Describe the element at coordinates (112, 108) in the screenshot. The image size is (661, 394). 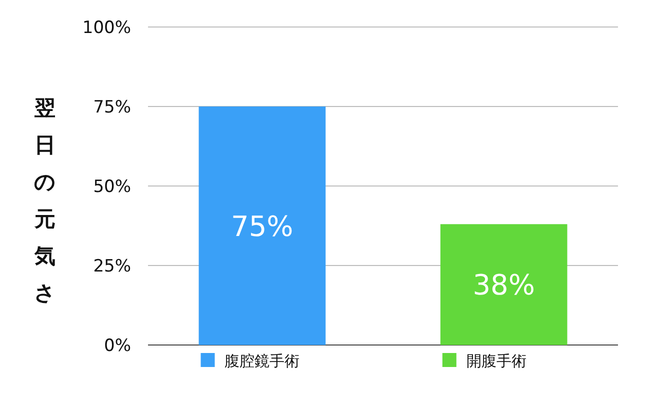
I see `y-tick-label: 75%` at that location.